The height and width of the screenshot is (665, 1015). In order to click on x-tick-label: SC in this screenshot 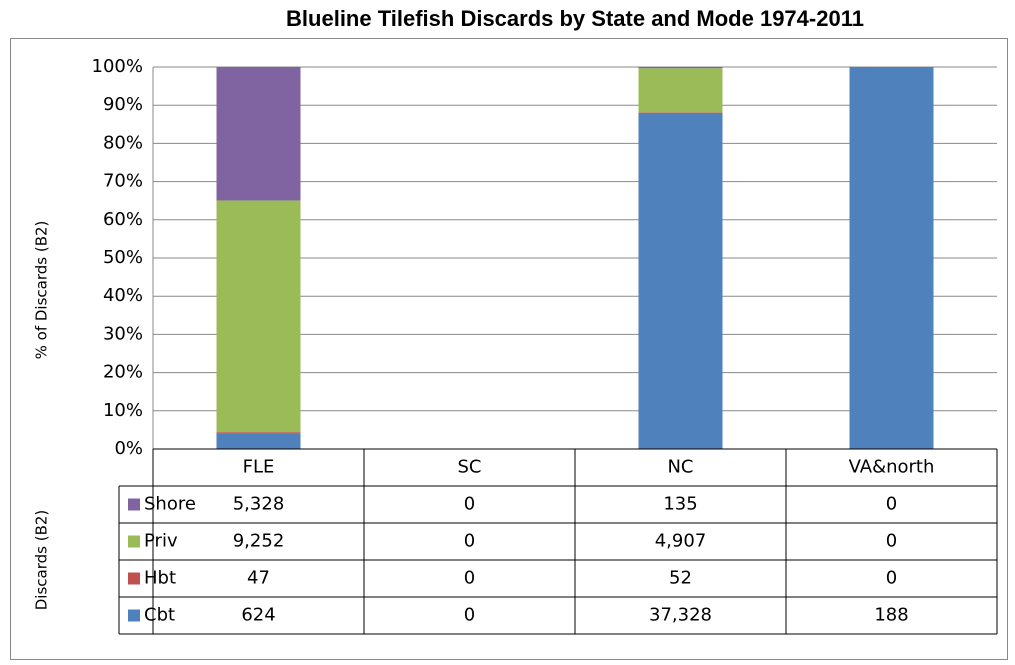, I will do `click(470, 467)`.